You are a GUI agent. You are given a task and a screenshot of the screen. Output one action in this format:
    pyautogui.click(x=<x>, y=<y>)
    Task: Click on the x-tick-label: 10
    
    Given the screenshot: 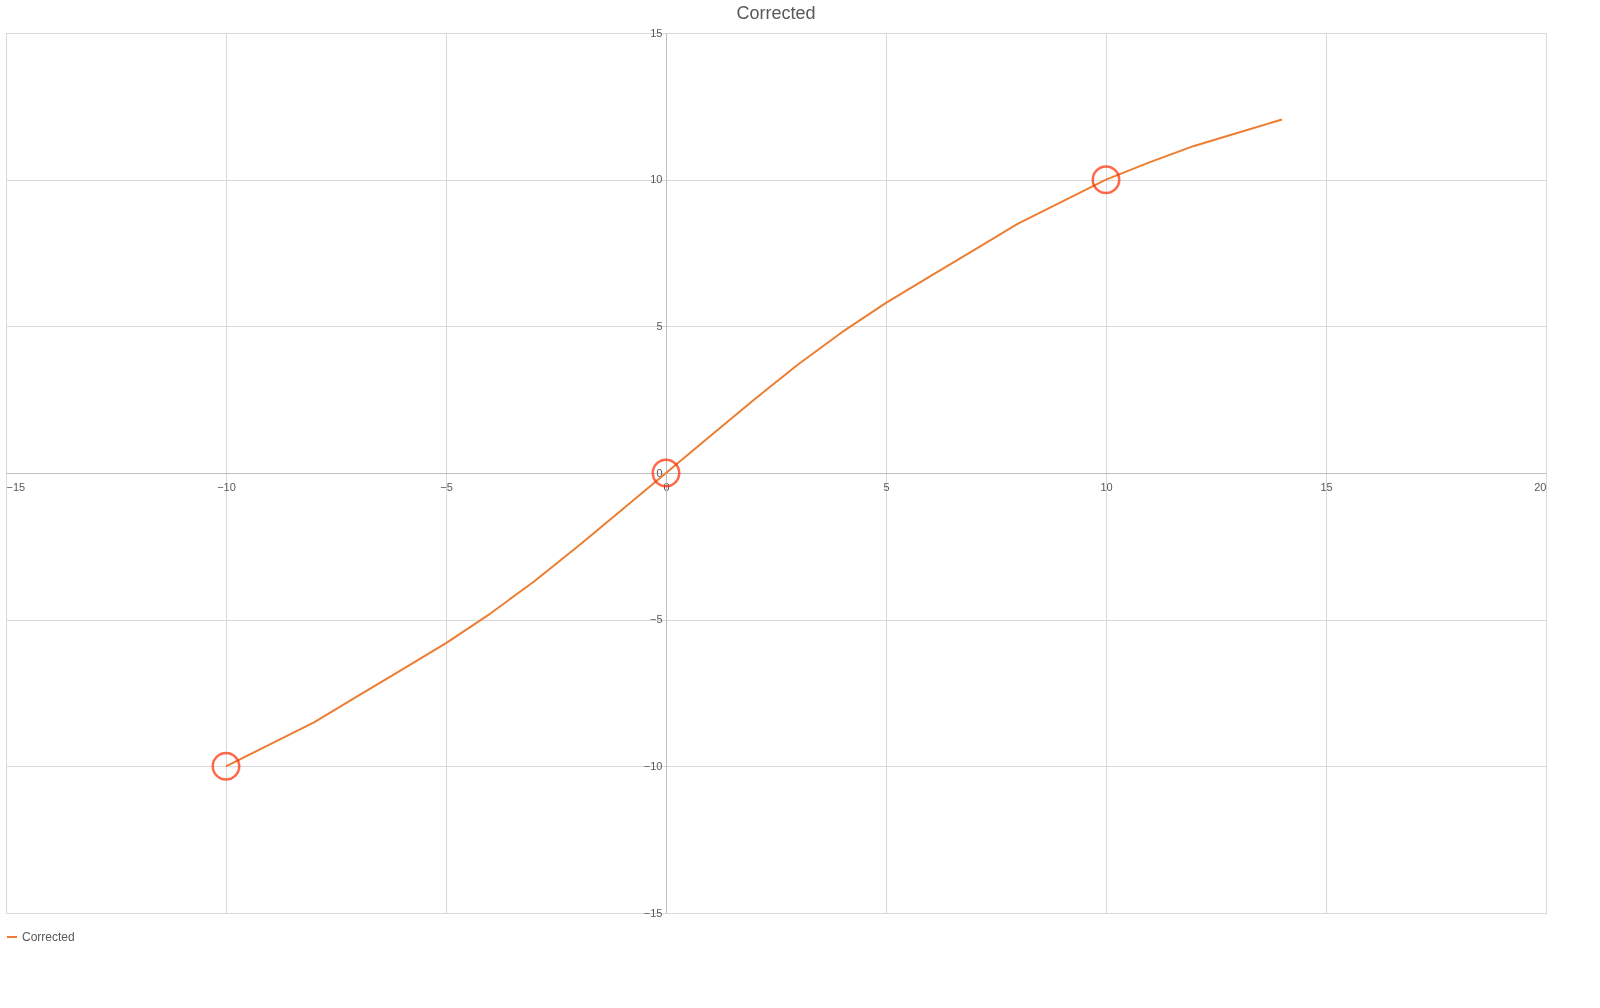 What is the action you would take?
    pyautogui.click(x=1106, y=486)
    